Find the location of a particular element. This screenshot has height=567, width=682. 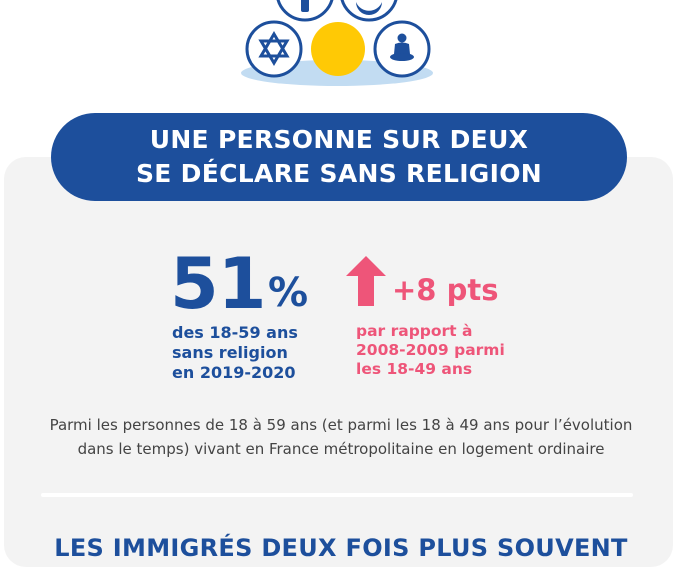

stat-description: des 18-59 ans sans religion en 2019-2020 is located at coordinates (235, 353).